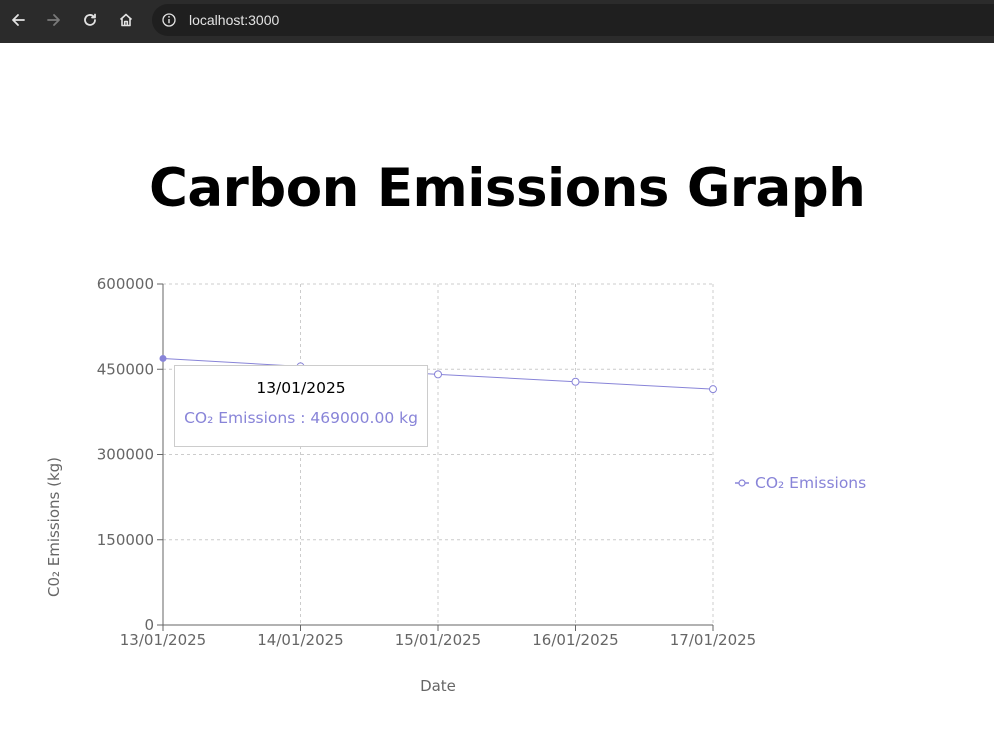 The height and width of the screenshot is (731, 994). Describe the element at coordinates (54, 527) in the screenshot. I see `y-axis-title: C0₂ Emissions (kg)` at that location.